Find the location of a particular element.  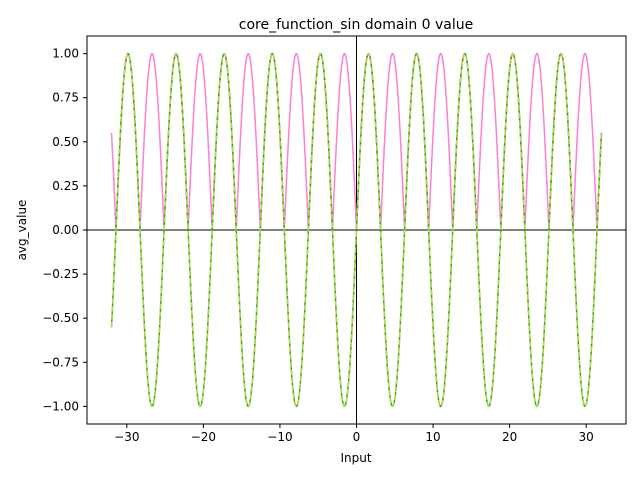

y-tick-label: 1.00 is located at coordinates (65, 54).